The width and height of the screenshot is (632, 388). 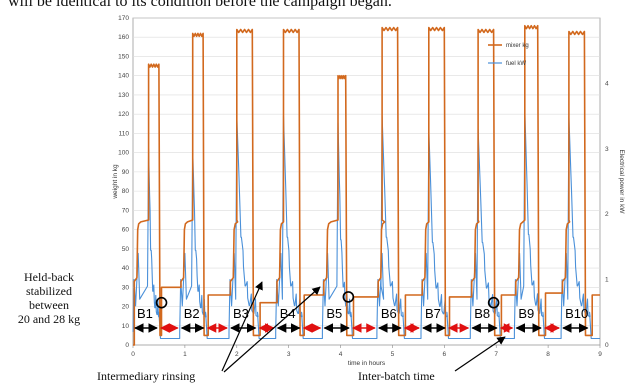 I want to click on left-tick-label: 150, so click(x=123, y=56).